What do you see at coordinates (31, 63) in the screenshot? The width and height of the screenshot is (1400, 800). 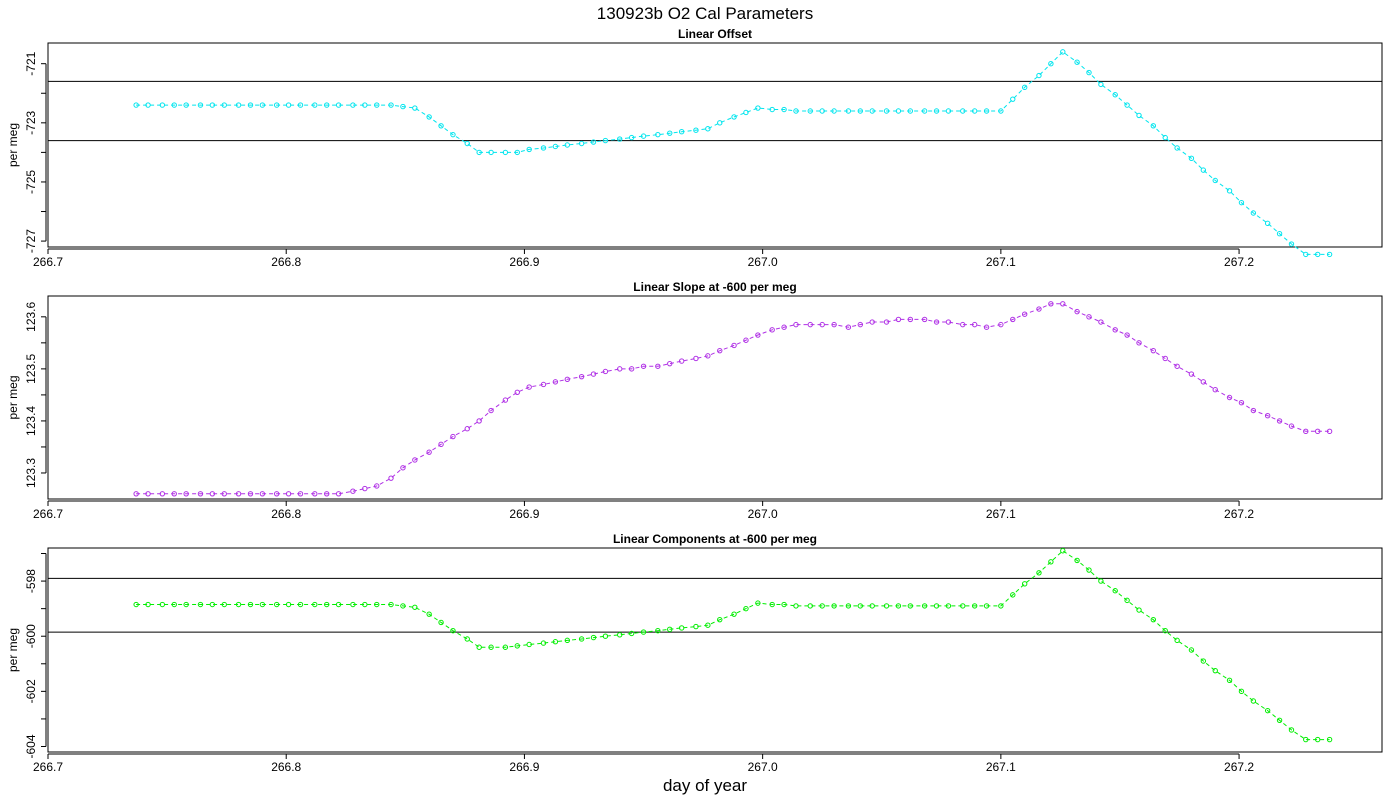 I see `y-tick-label: -721` at bounding box center [31, 63].